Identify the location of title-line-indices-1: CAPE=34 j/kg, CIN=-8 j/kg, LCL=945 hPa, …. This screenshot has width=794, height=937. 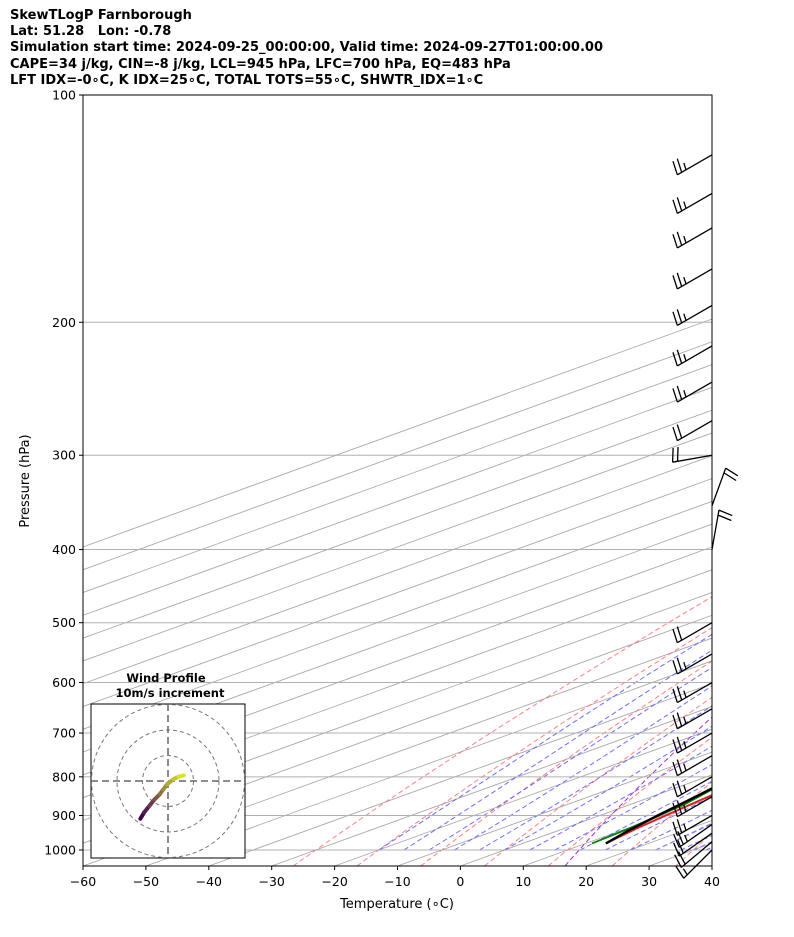
(260, 64).